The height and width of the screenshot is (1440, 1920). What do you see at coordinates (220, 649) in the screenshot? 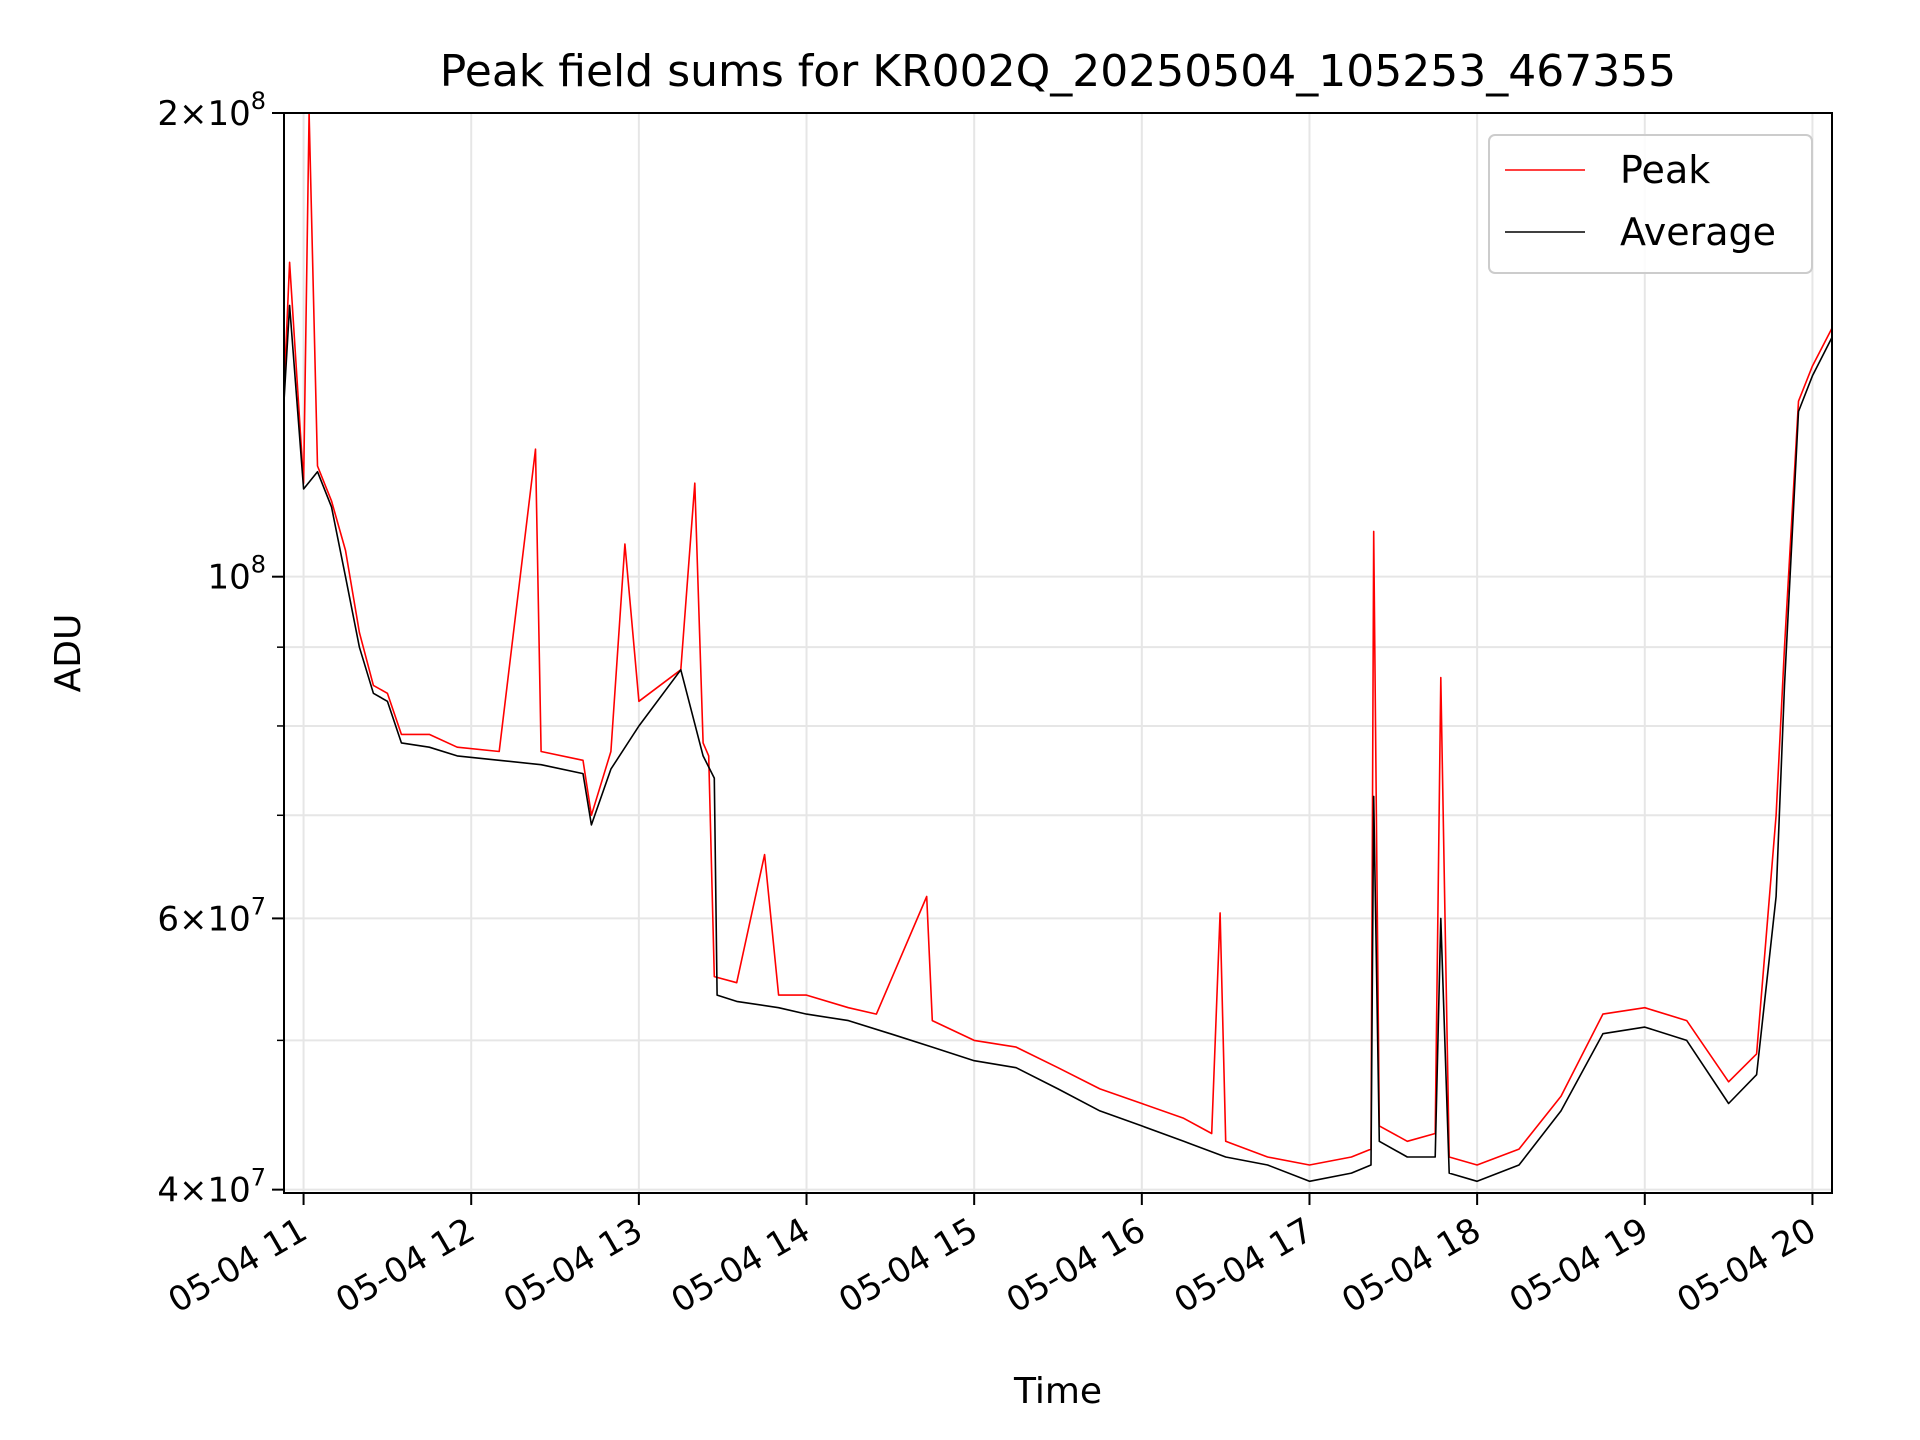
I see `y-axis: 108 2×108 6×107 4×107` at bounding box center [220, 649].